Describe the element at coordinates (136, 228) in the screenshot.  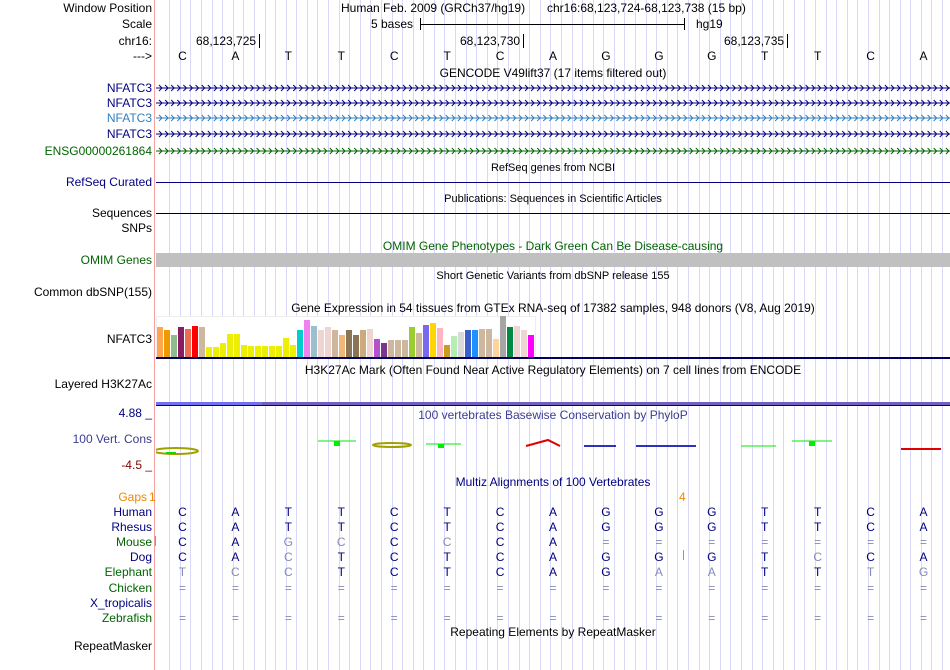
I see `snps-label: SNPs` at that location.